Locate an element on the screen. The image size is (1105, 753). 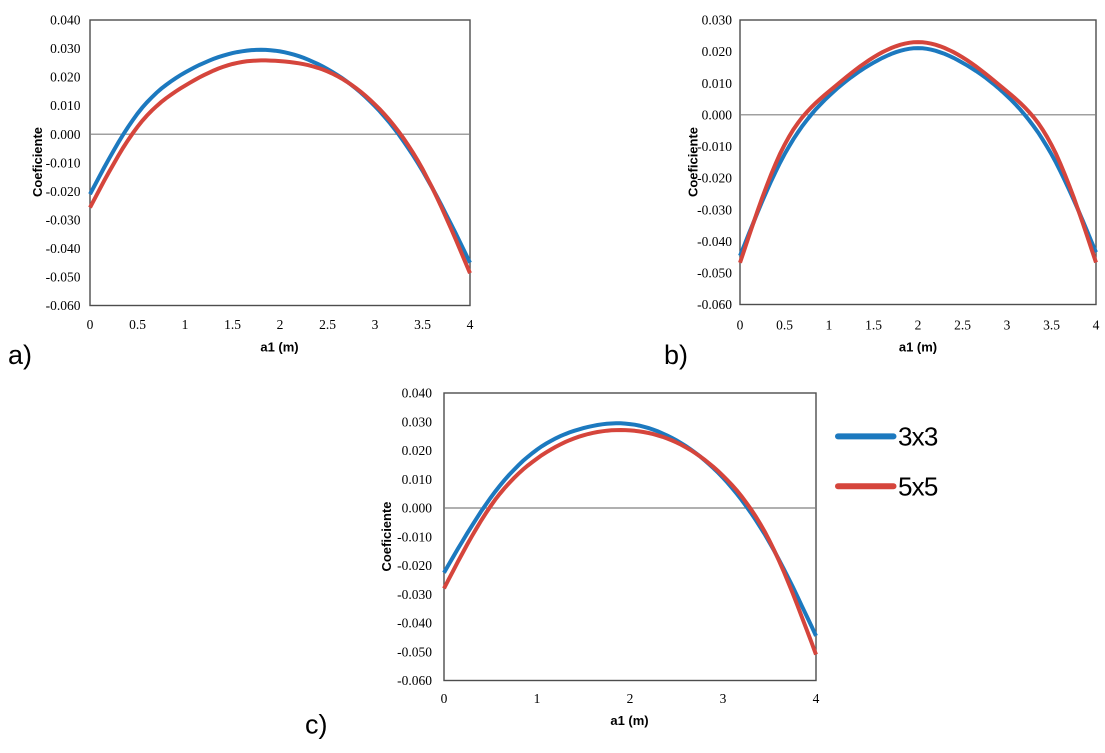
svg-text: a) is located at coordinates (20, 355).